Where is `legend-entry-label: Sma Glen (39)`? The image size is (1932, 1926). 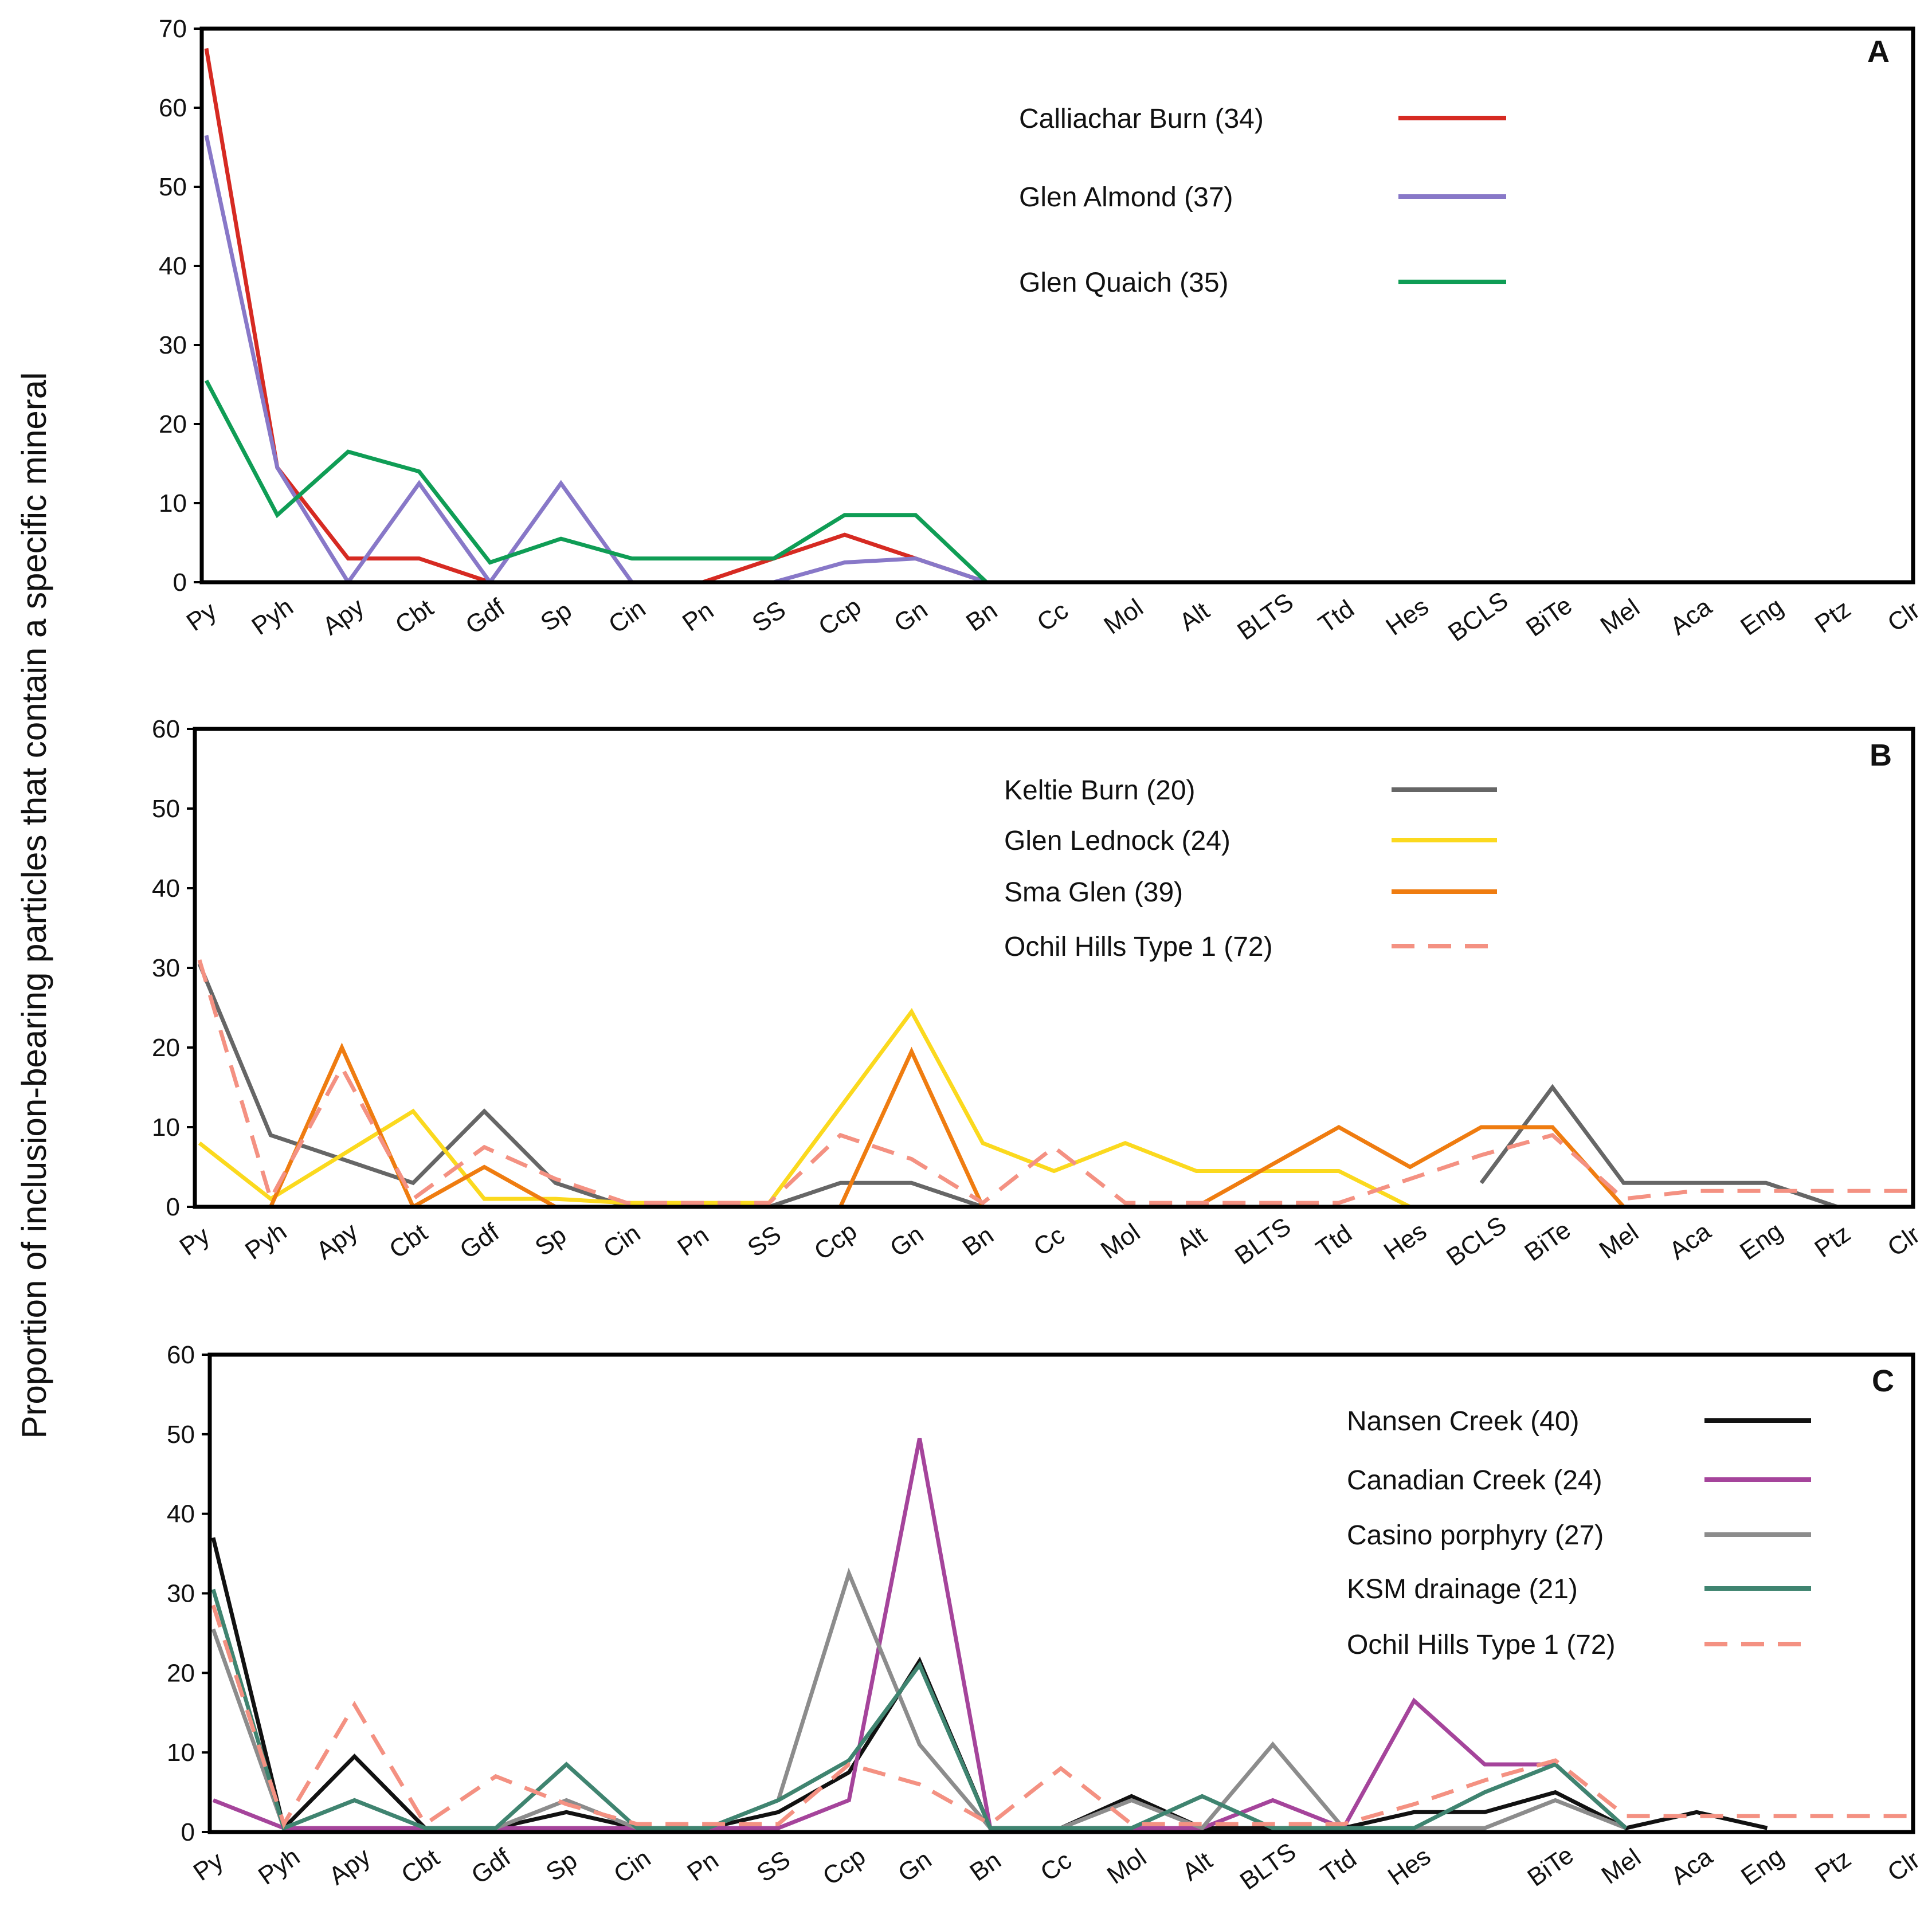
legend-entry-label: Sma Glen (39) is located at coordinates (1093, 892).